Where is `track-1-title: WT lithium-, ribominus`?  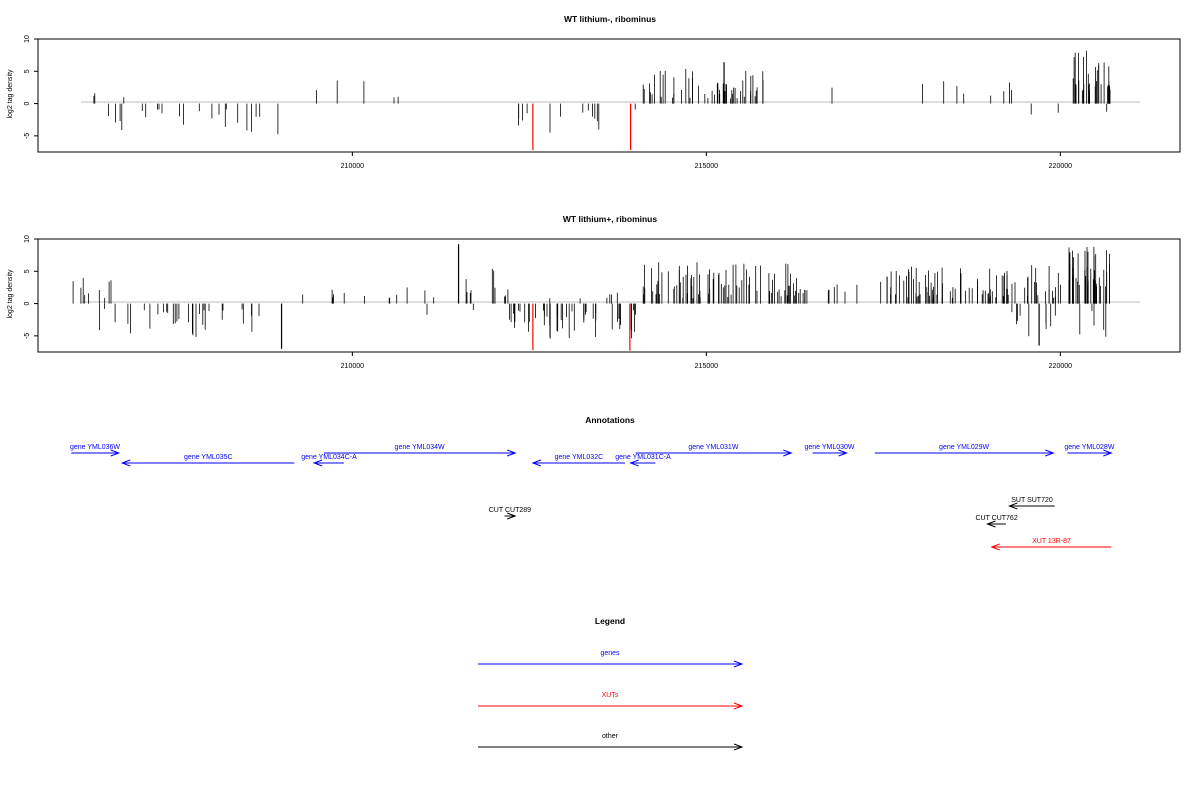
track-1-title: WT lithium-, ribominus is located at coordinates (610, 19).